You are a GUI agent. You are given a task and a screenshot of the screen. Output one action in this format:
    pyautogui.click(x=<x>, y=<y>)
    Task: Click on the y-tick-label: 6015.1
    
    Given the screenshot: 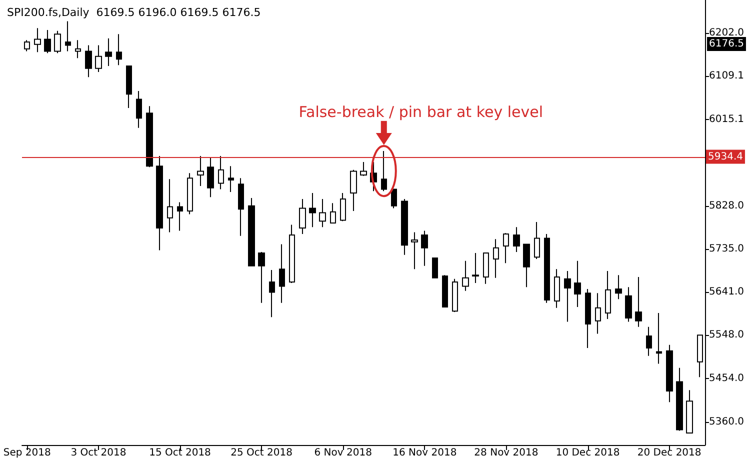 What is the action you would take?
    pyautogui.click(x=726, y=120)
    